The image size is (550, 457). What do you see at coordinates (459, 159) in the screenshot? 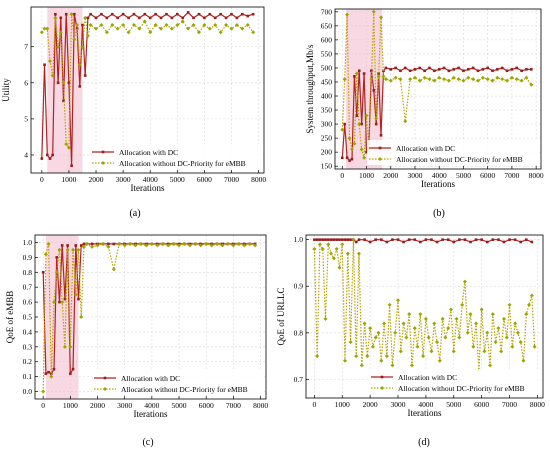
I see `legend-label: Allocation without DC-Priority for eMBB` at bounding box center [459, 159].